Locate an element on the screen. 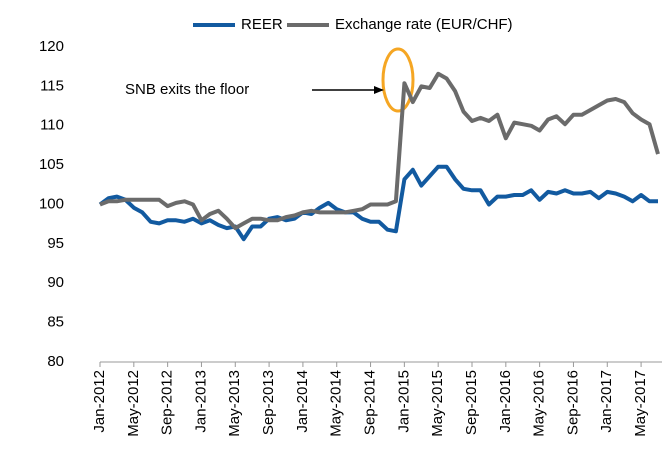 The height and width of the screenshot is (467, 662). x-tick-label: Sep-2016 is located at coordinates (572, 402).